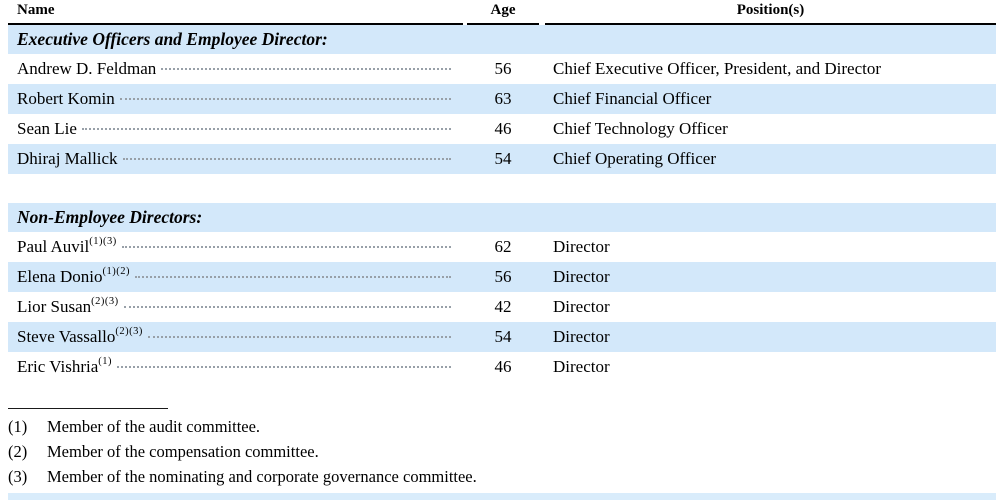  Describe the element at coordinates (88, 408) in the screenshot. I see `footnote-rule` at that location.